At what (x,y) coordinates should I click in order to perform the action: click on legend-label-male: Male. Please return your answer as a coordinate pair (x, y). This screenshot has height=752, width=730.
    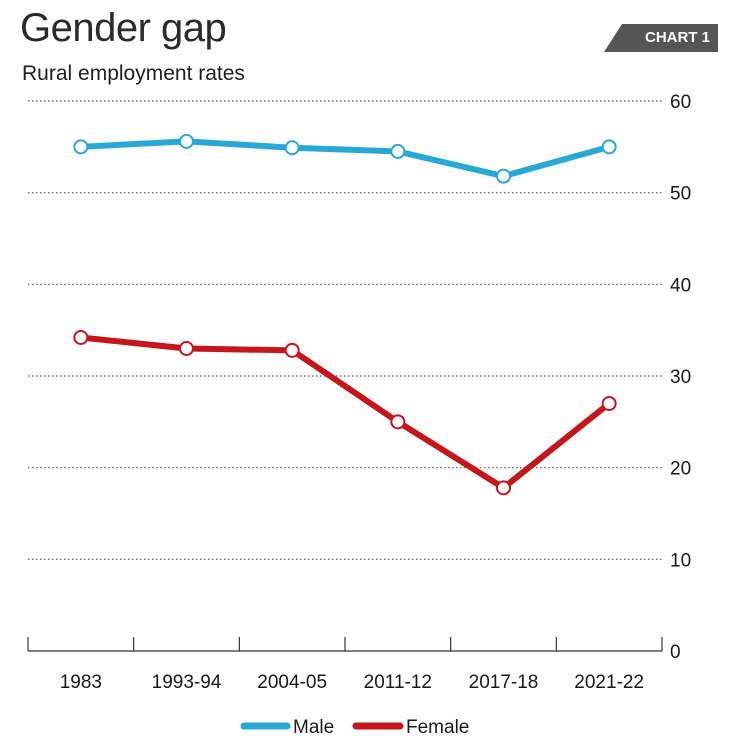
    Looking at the image, I should click on (313, 727).